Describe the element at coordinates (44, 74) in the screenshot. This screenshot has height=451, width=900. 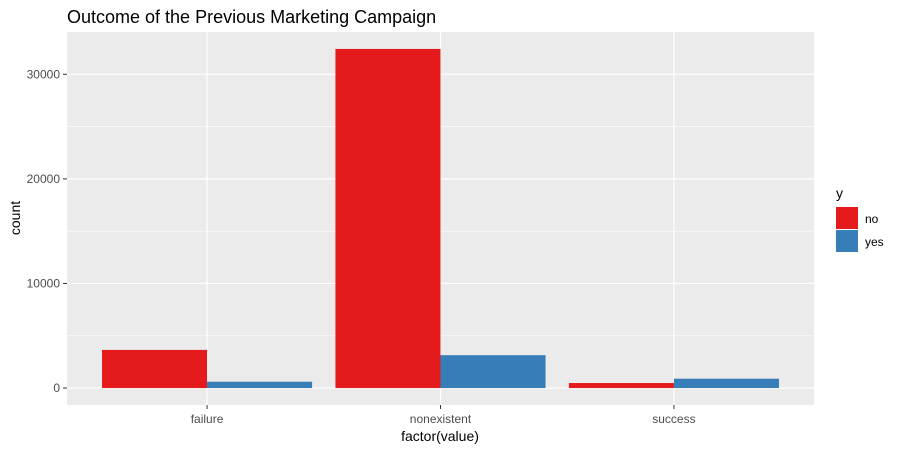
I see `y-tick-label: 30000` at that location.